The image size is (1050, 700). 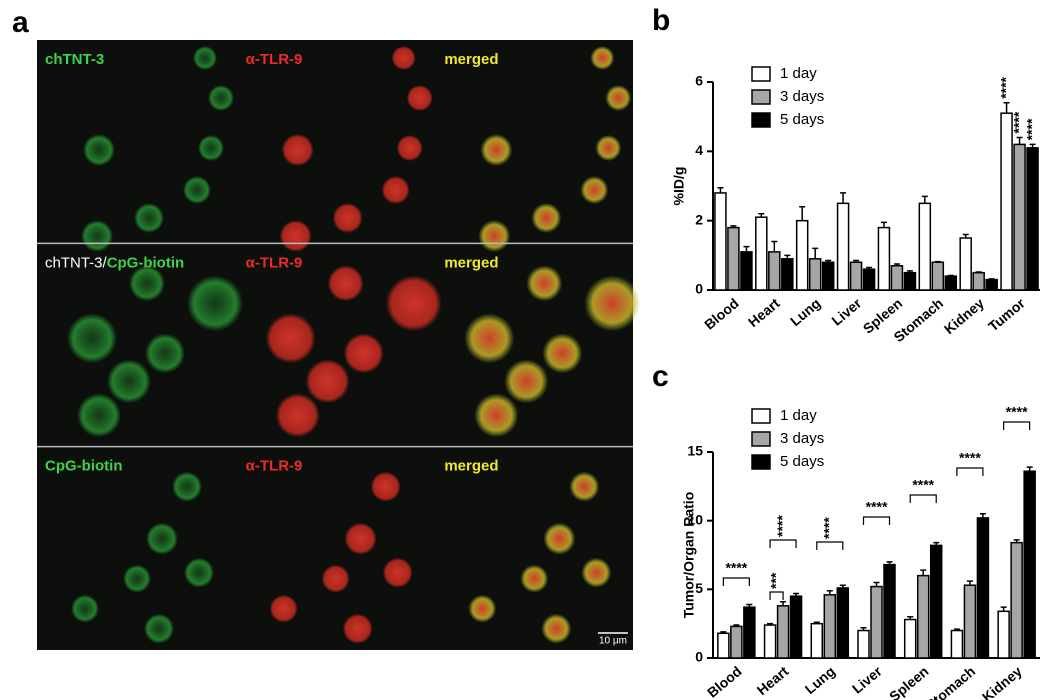 What do you see at coordinates (724, 681) in the screenshot?
I see `x-tick-label: Blood` at bounding box center [724, 681].